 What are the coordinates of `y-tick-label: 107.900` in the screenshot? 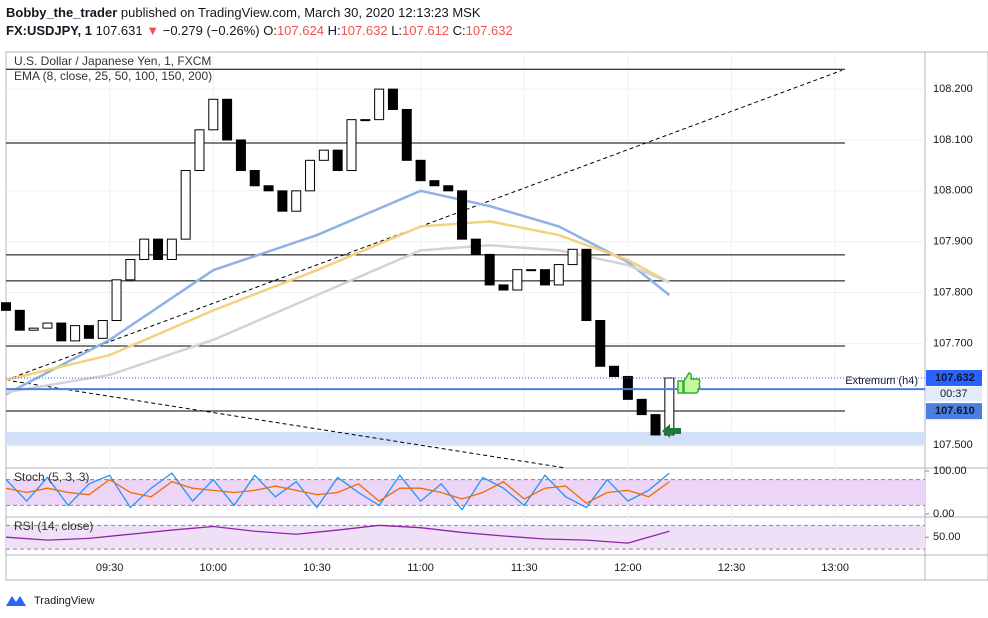 It's located at (953, 242).